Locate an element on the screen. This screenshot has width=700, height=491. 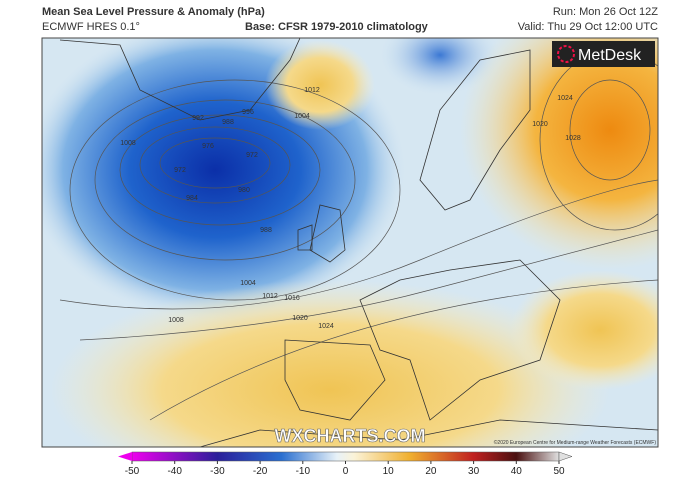
valid: Valid: Thu 29 Oct 12:00 UTC is located at coordinates (588, 27).